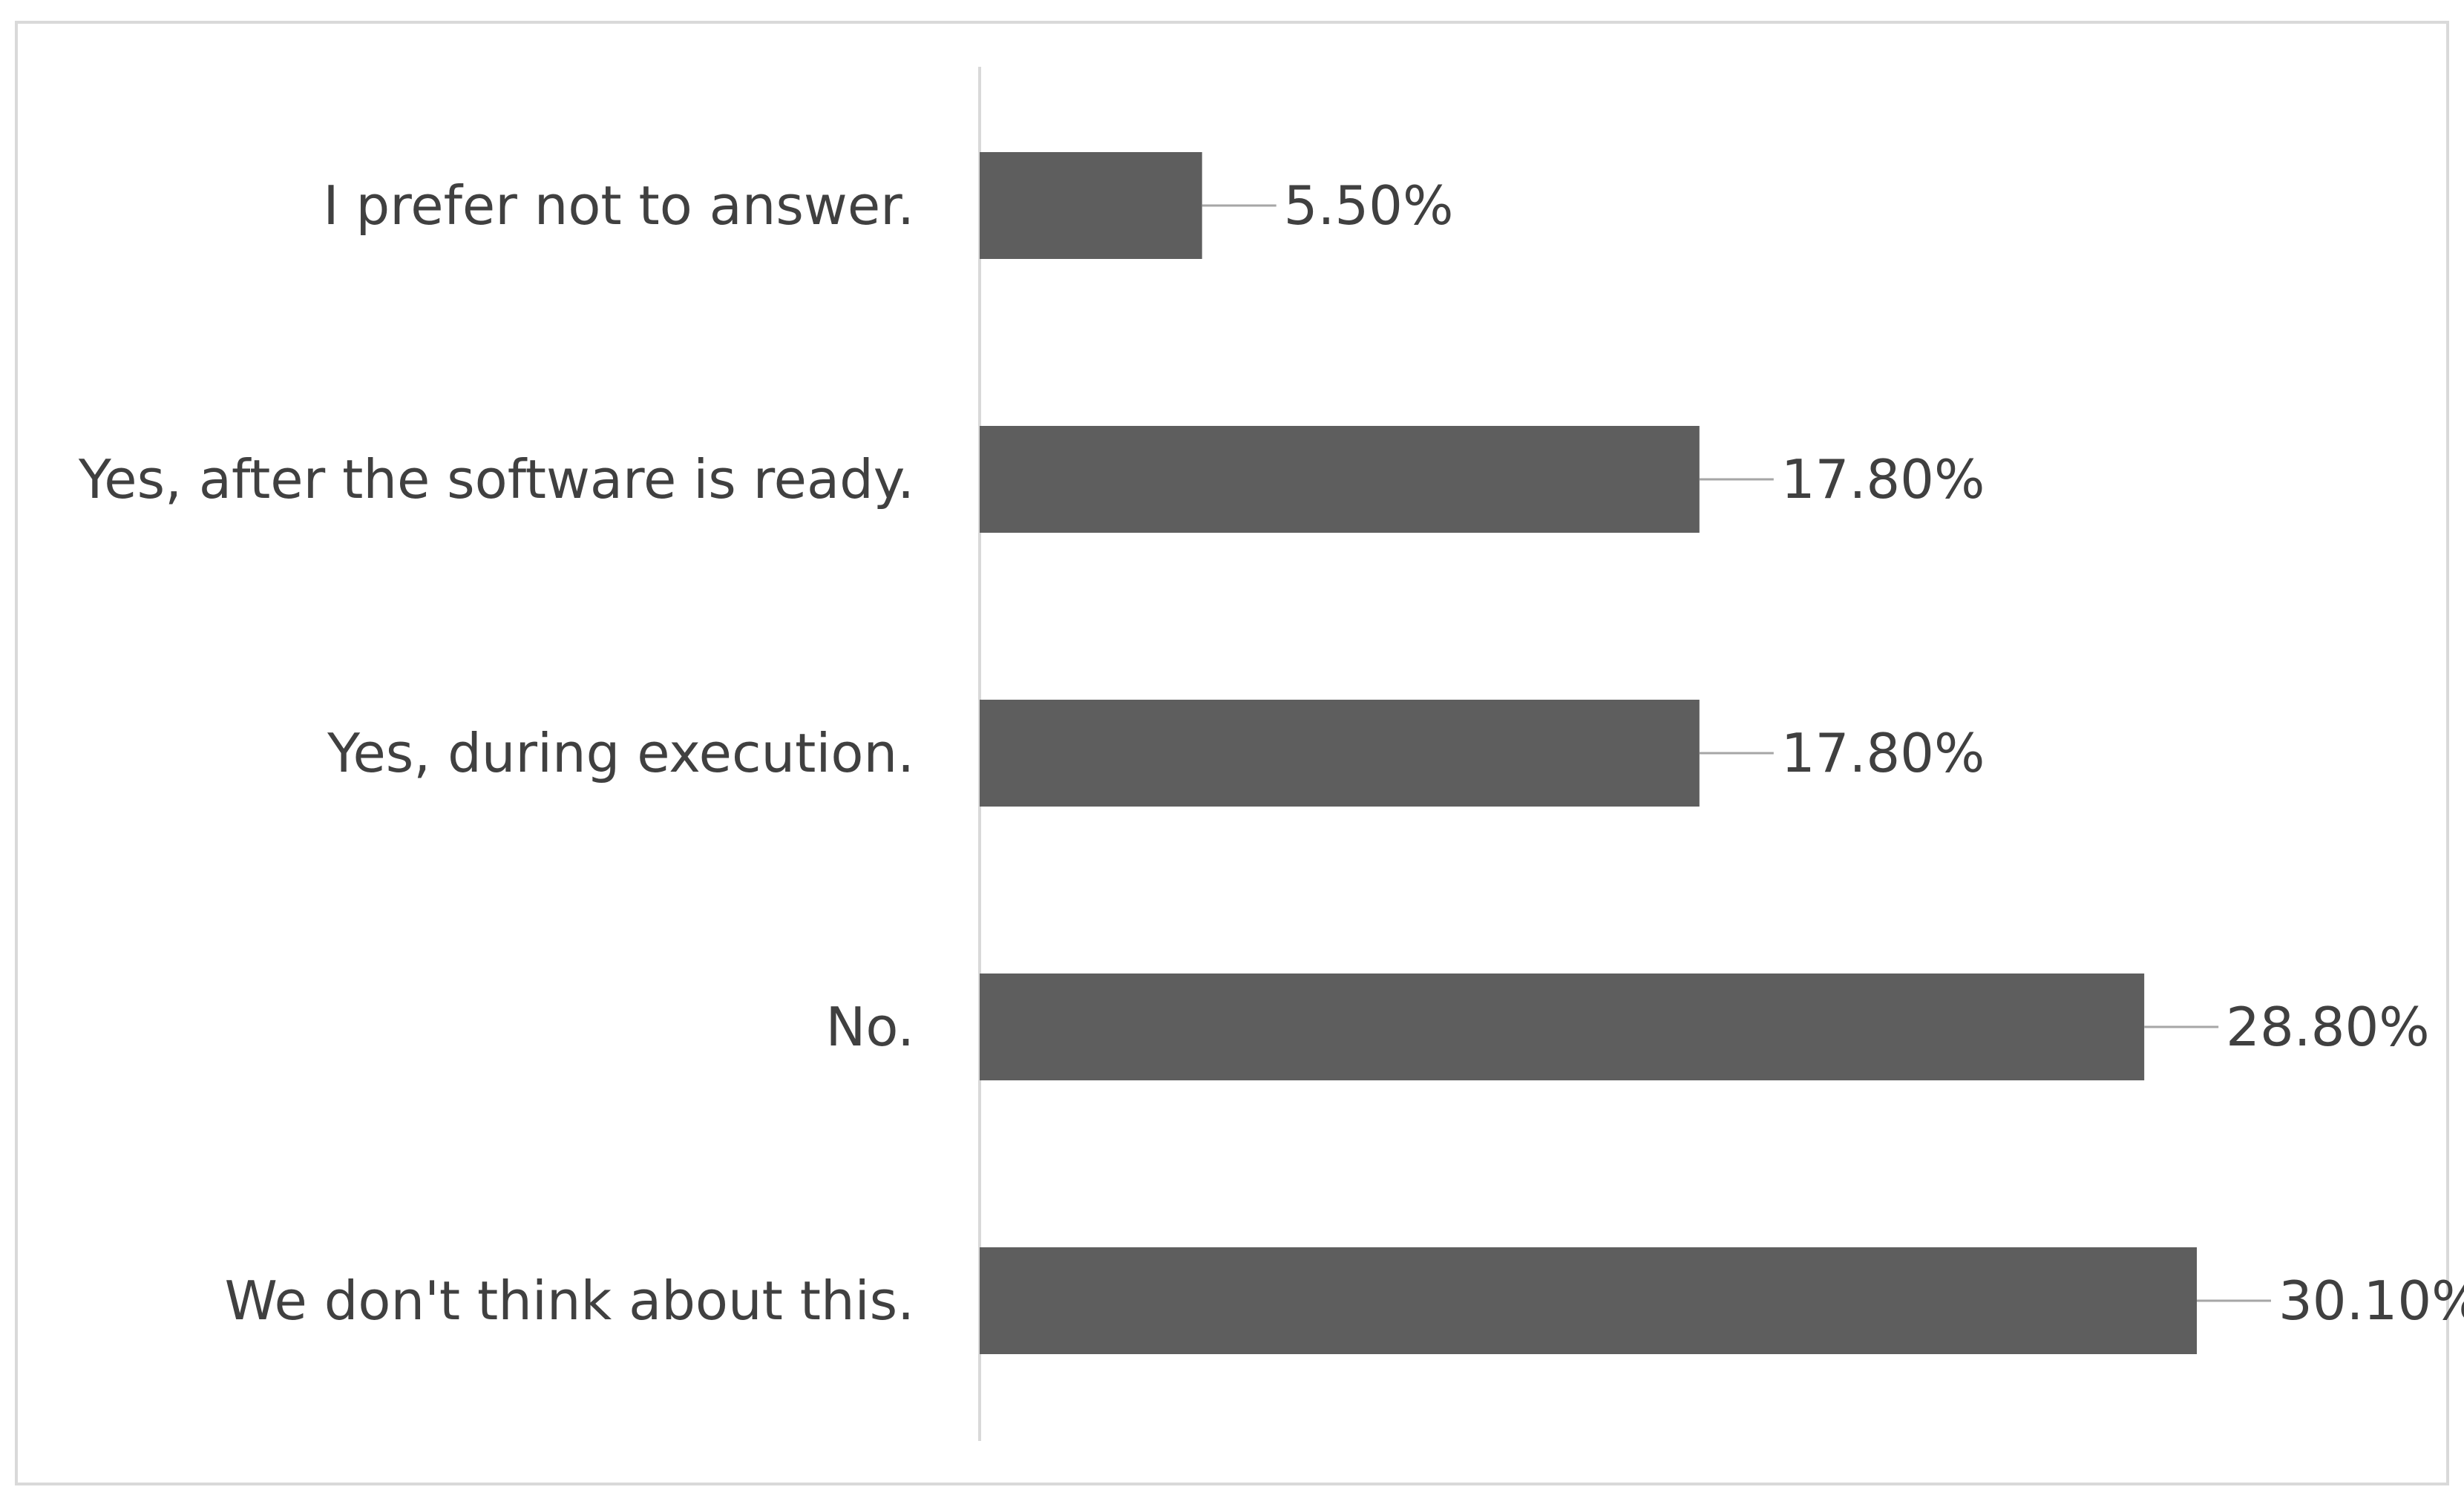  I want to click on data-label: 28.80%, so click(2328, 1027).